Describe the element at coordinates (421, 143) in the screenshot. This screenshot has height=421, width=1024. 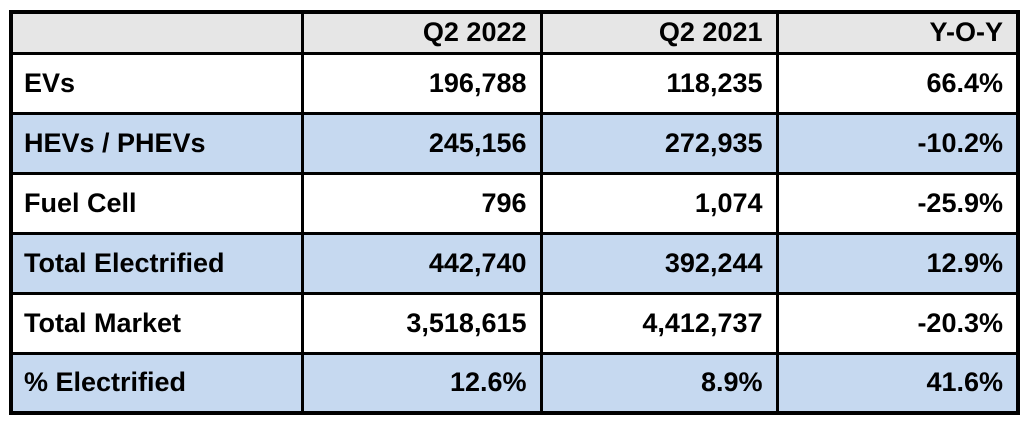
I see `value-q2-2022: 245,156` at that location.